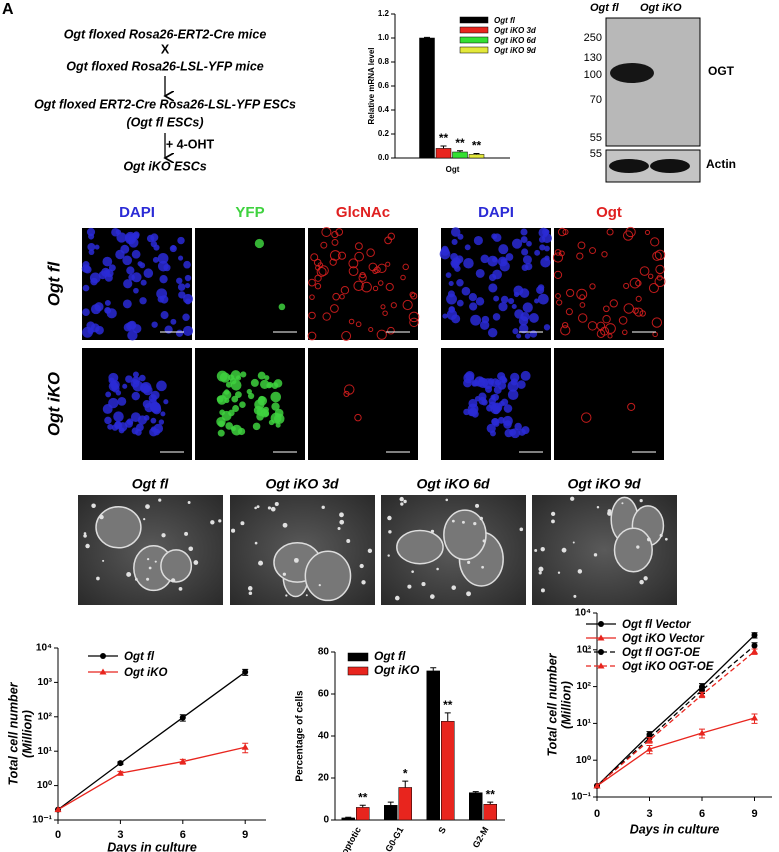 The image size is (779, 852). What do you see at coordinates (324, 694) in the screenshot?
I see `y-tick-label: 60` at bounding box center [324, 694].